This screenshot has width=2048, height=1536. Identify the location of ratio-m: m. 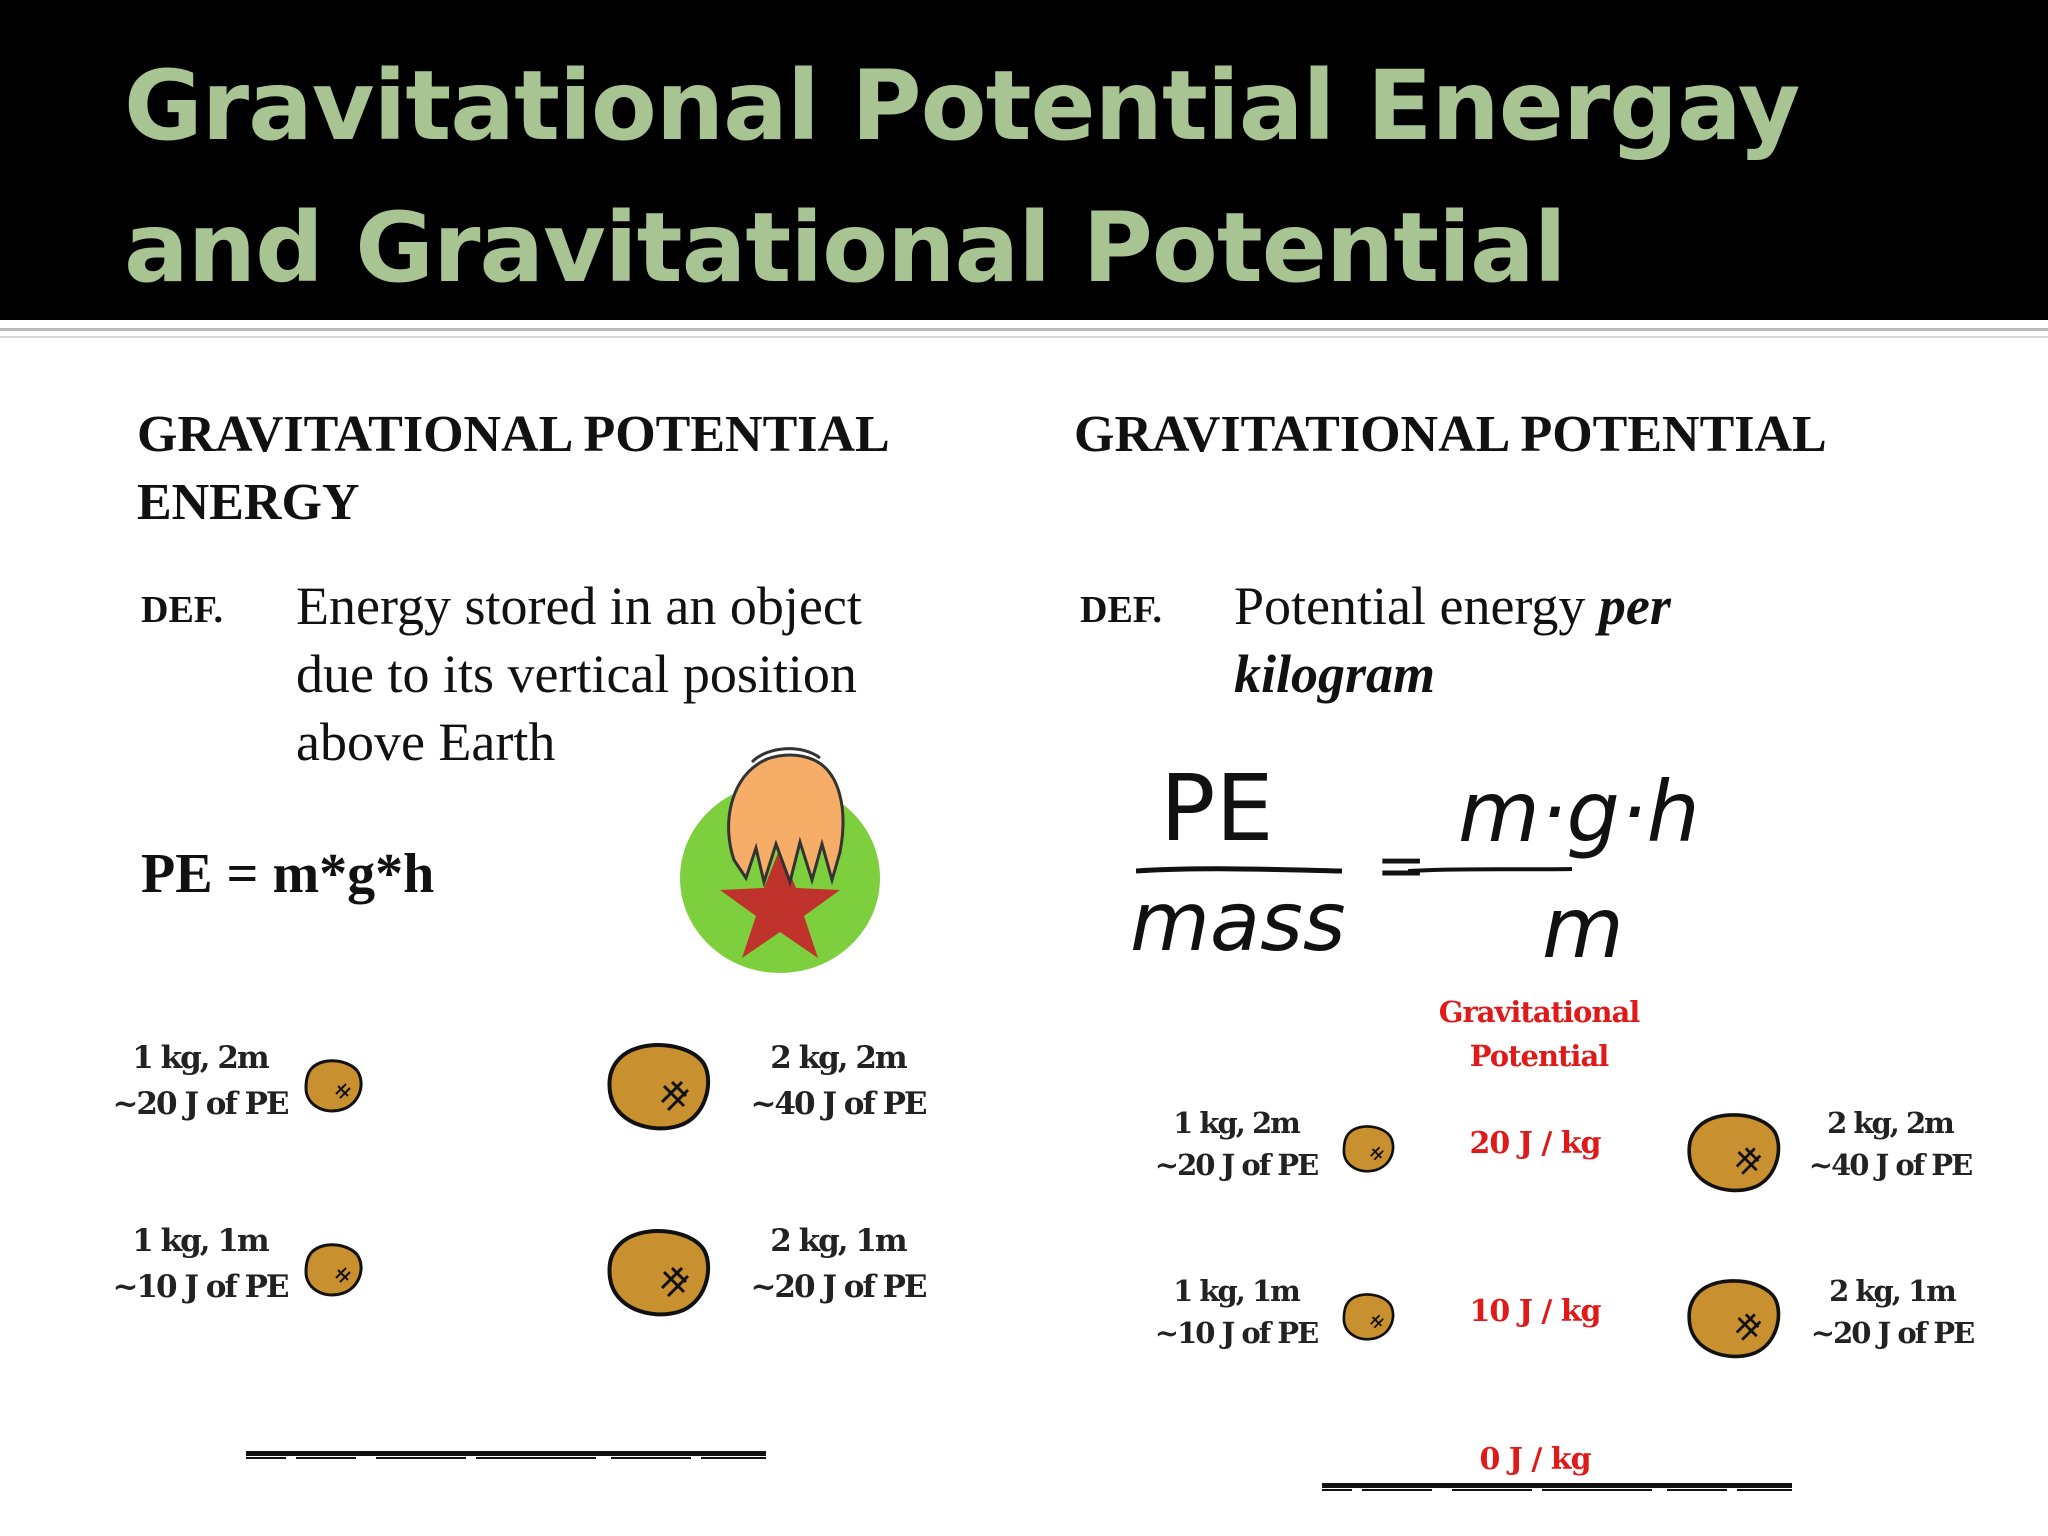
(1583, 928).